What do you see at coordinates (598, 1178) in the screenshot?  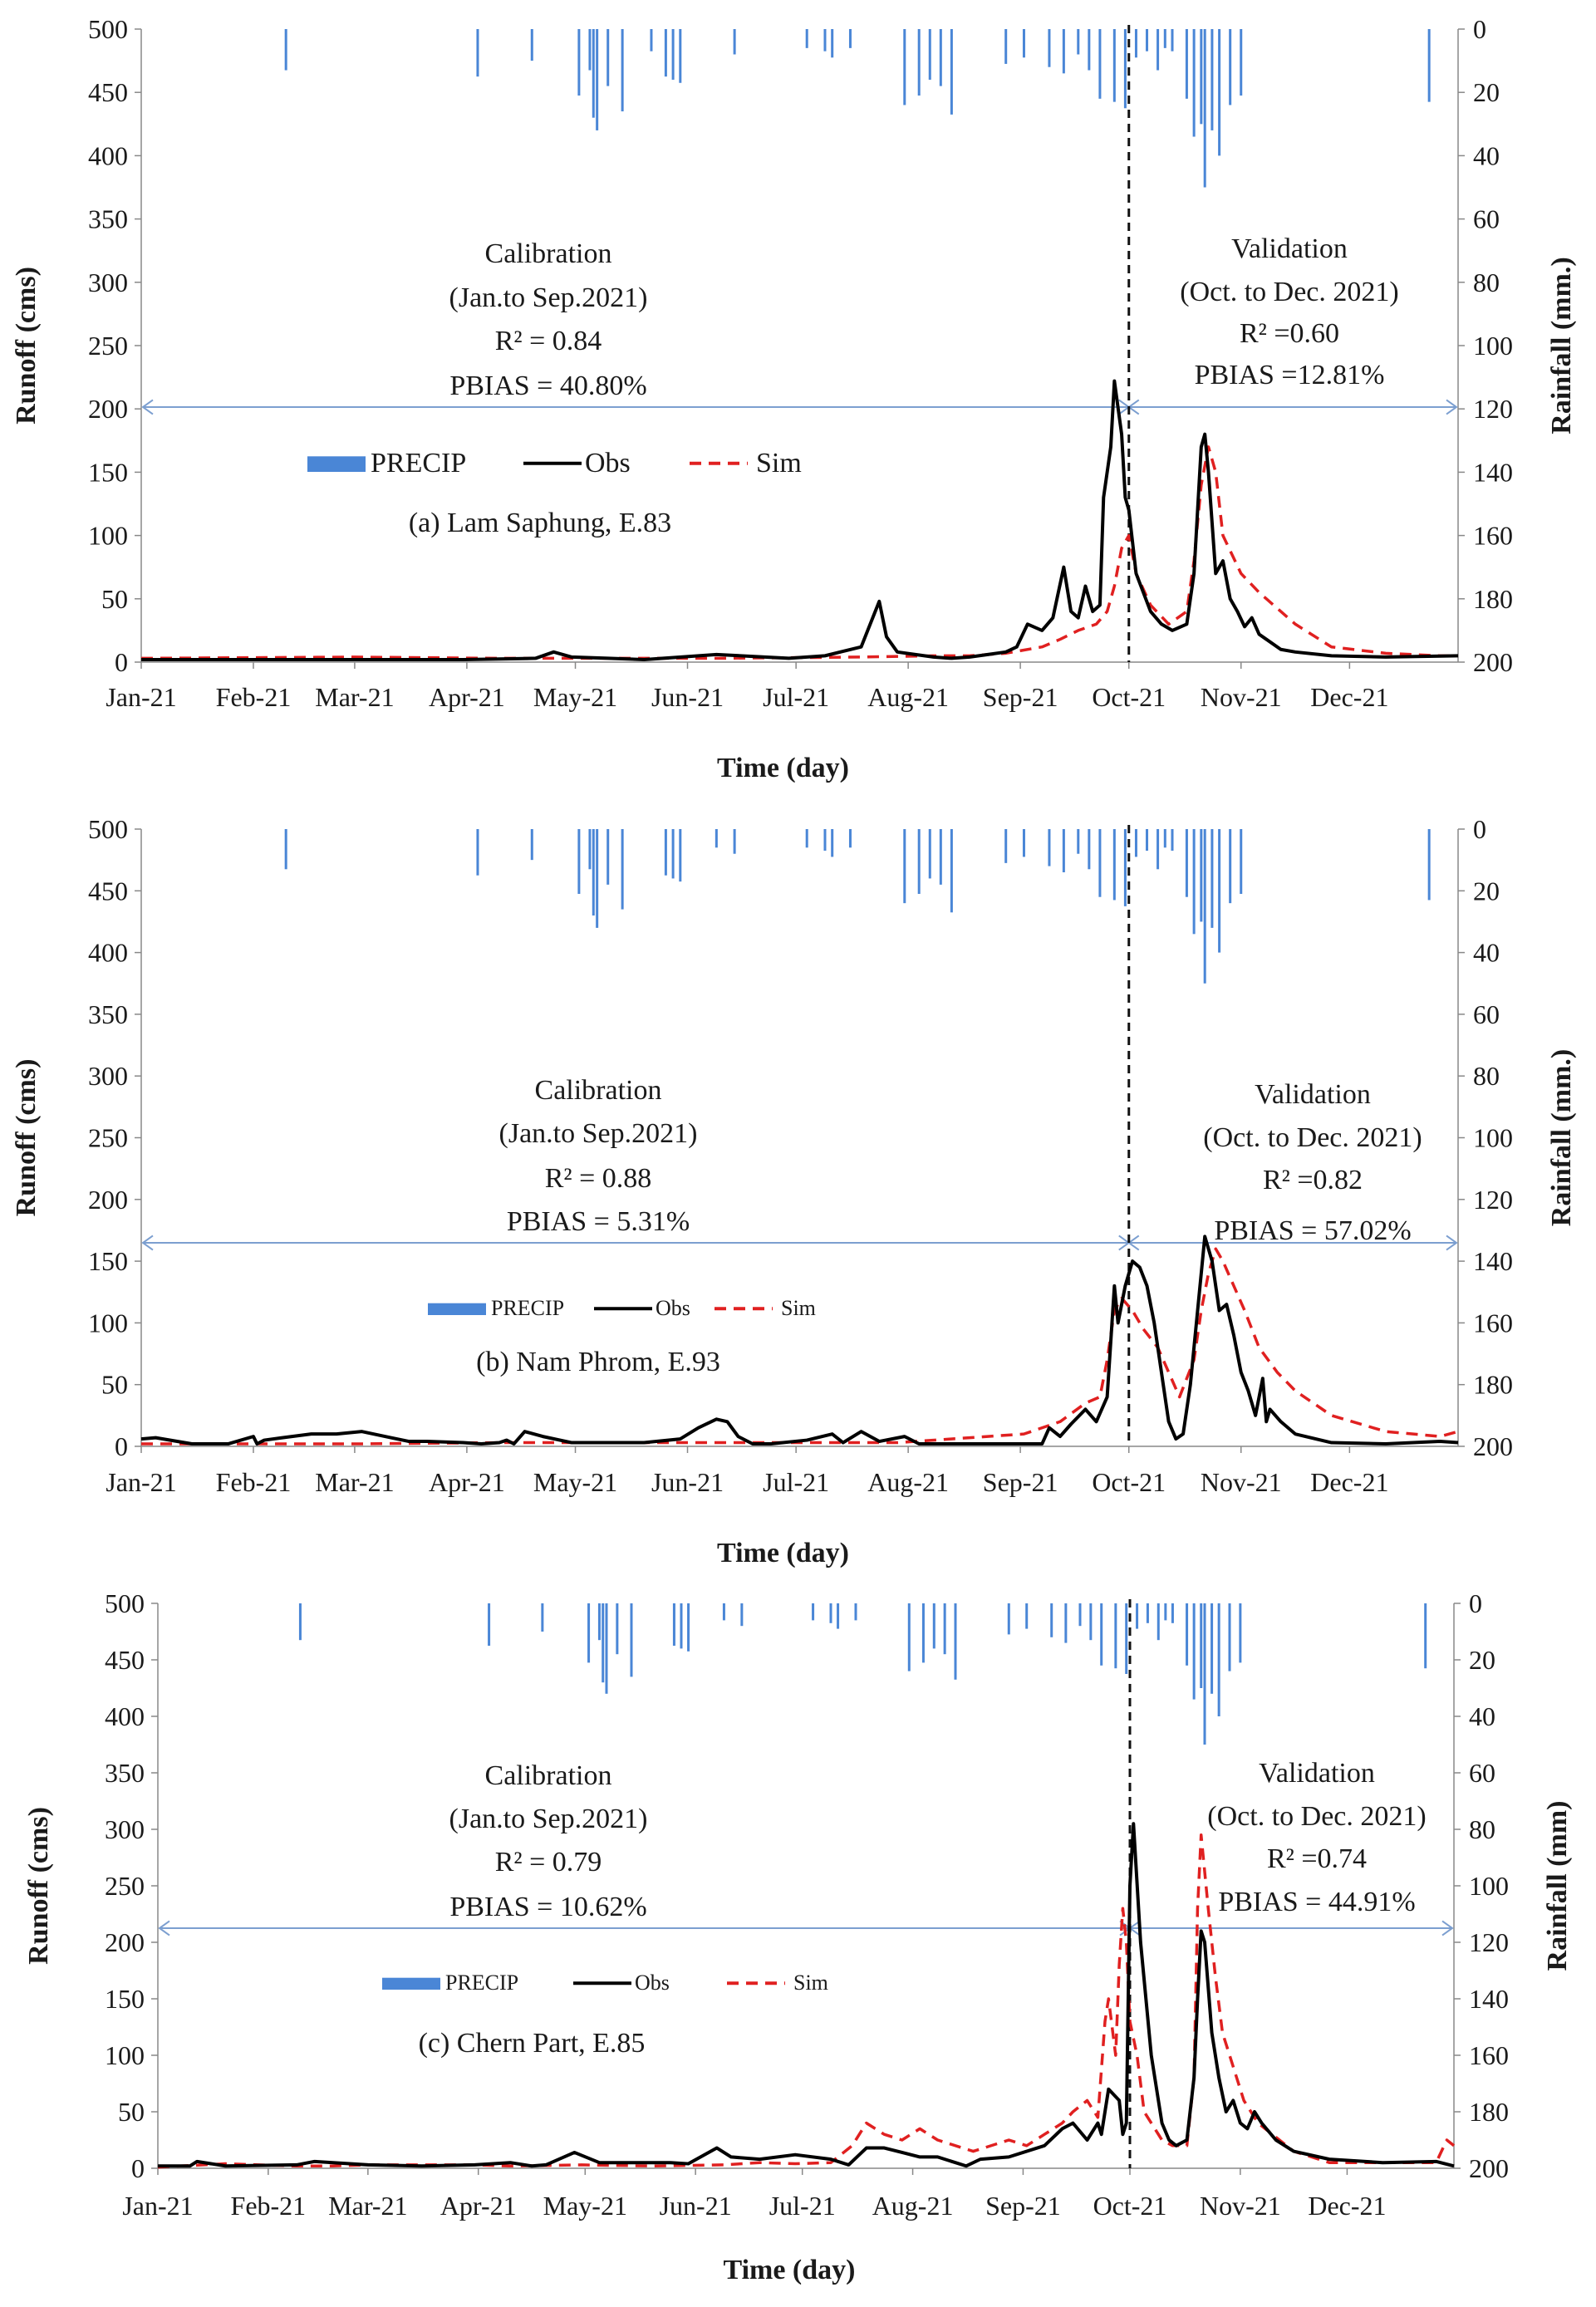 I see `calibration-text: R² = 0.88` at bounding box center [598, 1178].